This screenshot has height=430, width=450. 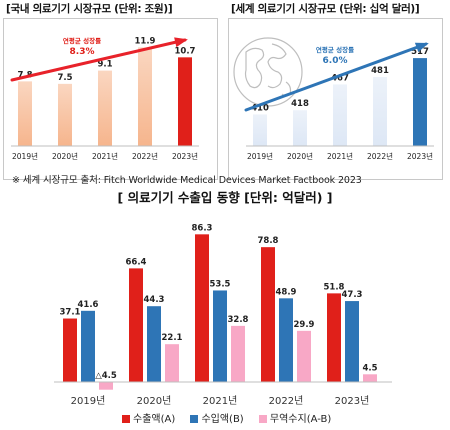 I want to click on glb-growth-arrow, so click(x=336, y=77).